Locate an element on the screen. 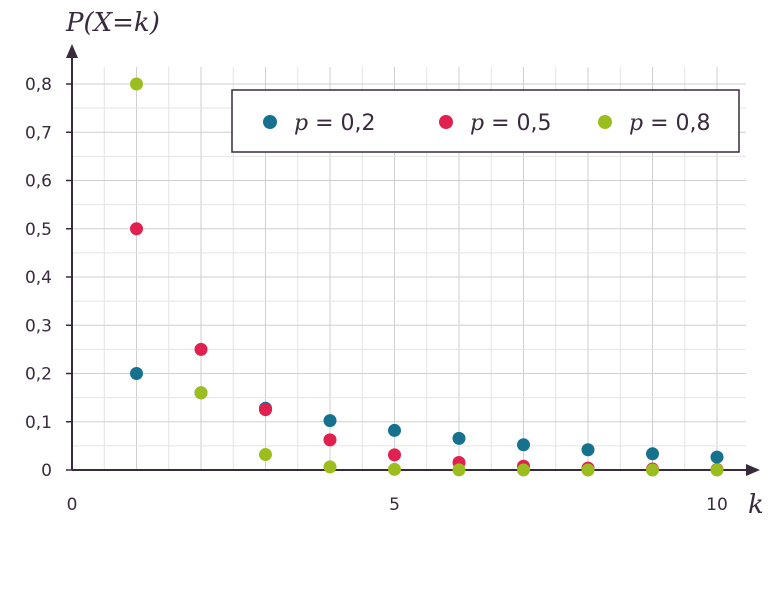 The height and width of the screenshot is (616, 768). legend-value-1: = 0,2 is located at coordinates (341, 123).